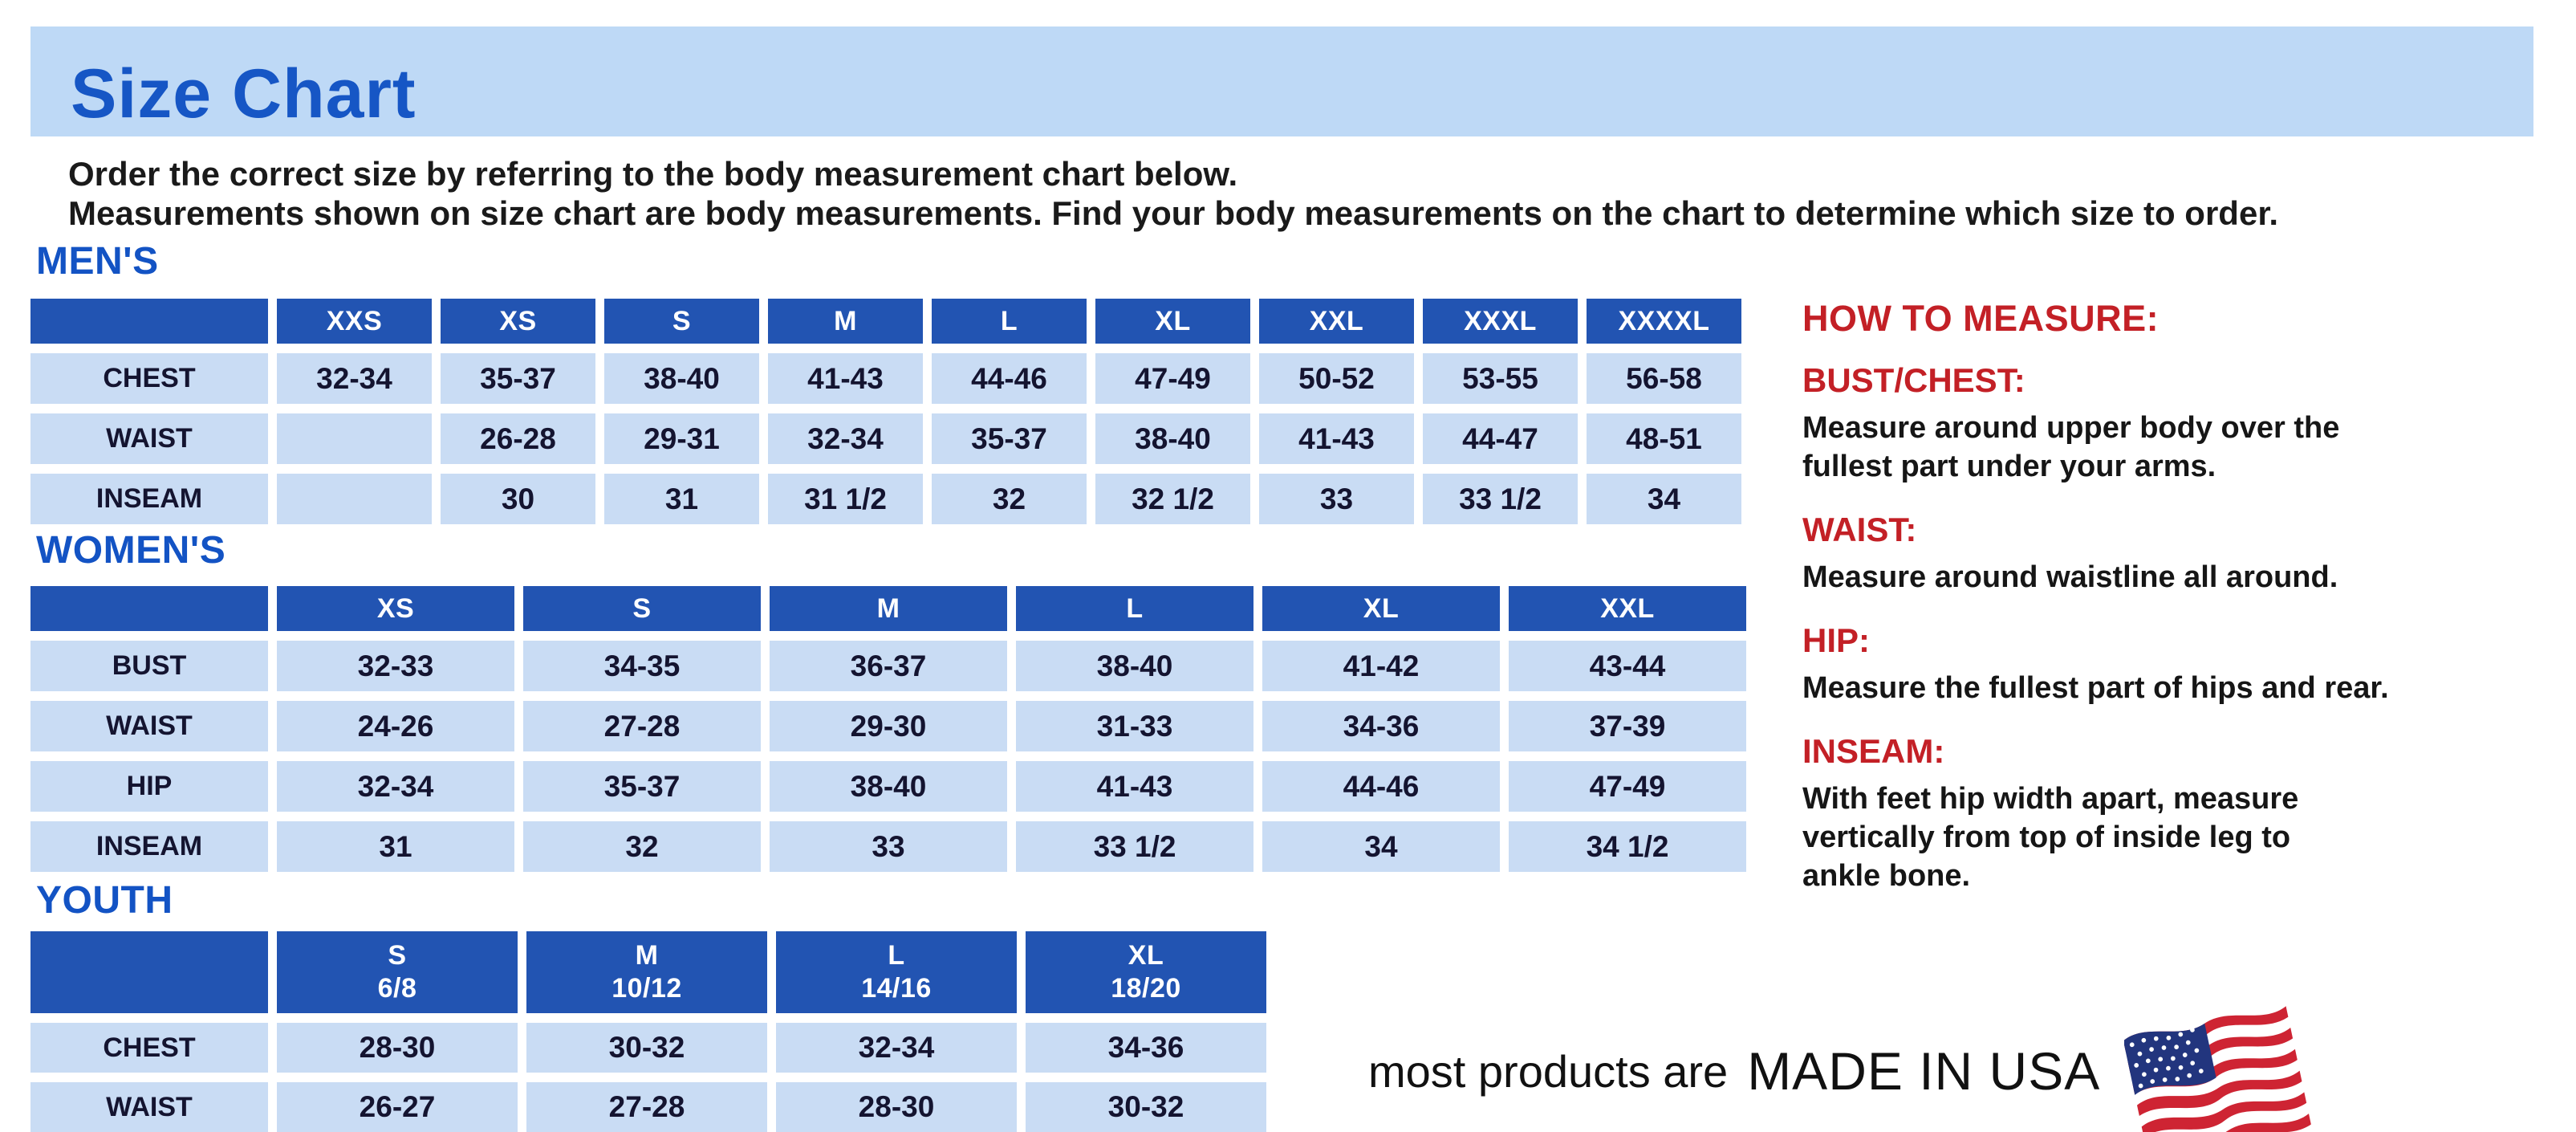 The image size is (2576, 1132). Describe the element at coordinates (846, 499) in the screenshot. I see `size-value-cell: 31 1/2` at that location.